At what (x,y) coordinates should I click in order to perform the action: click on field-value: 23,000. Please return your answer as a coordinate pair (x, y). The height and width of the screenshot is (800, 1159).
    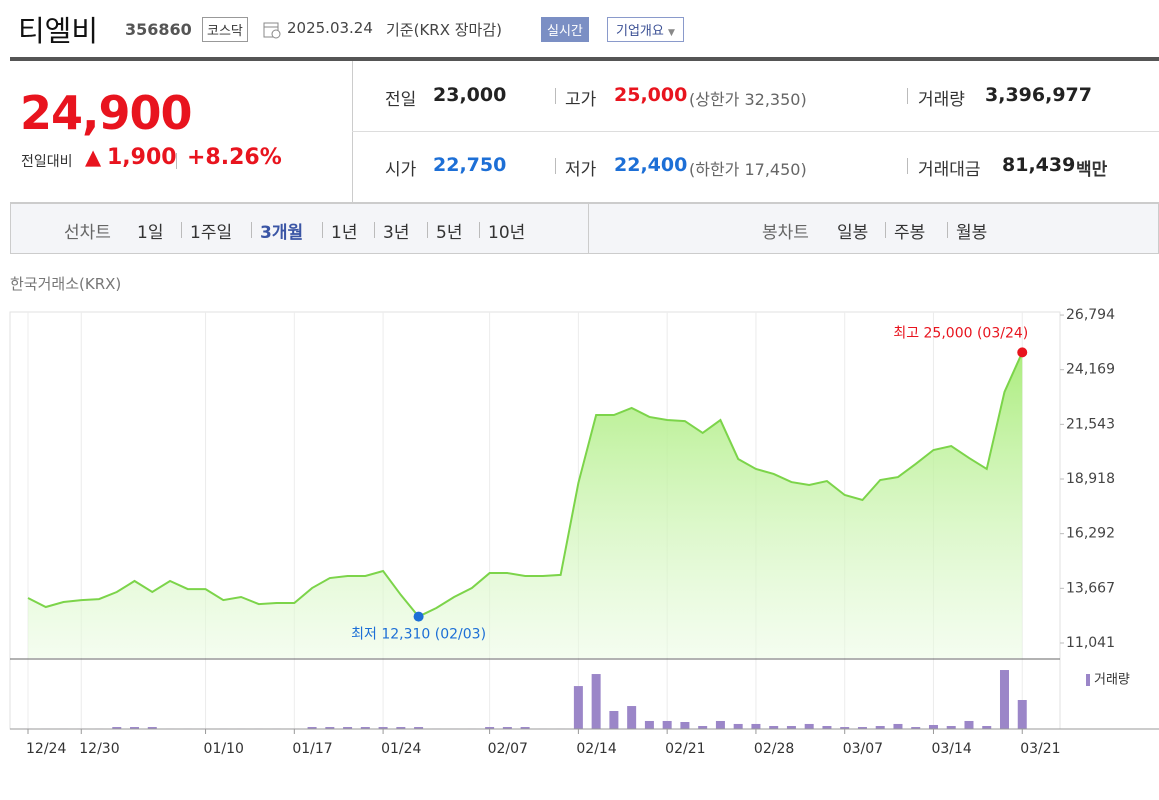
    Looking at the image, I should click on (470, 95).